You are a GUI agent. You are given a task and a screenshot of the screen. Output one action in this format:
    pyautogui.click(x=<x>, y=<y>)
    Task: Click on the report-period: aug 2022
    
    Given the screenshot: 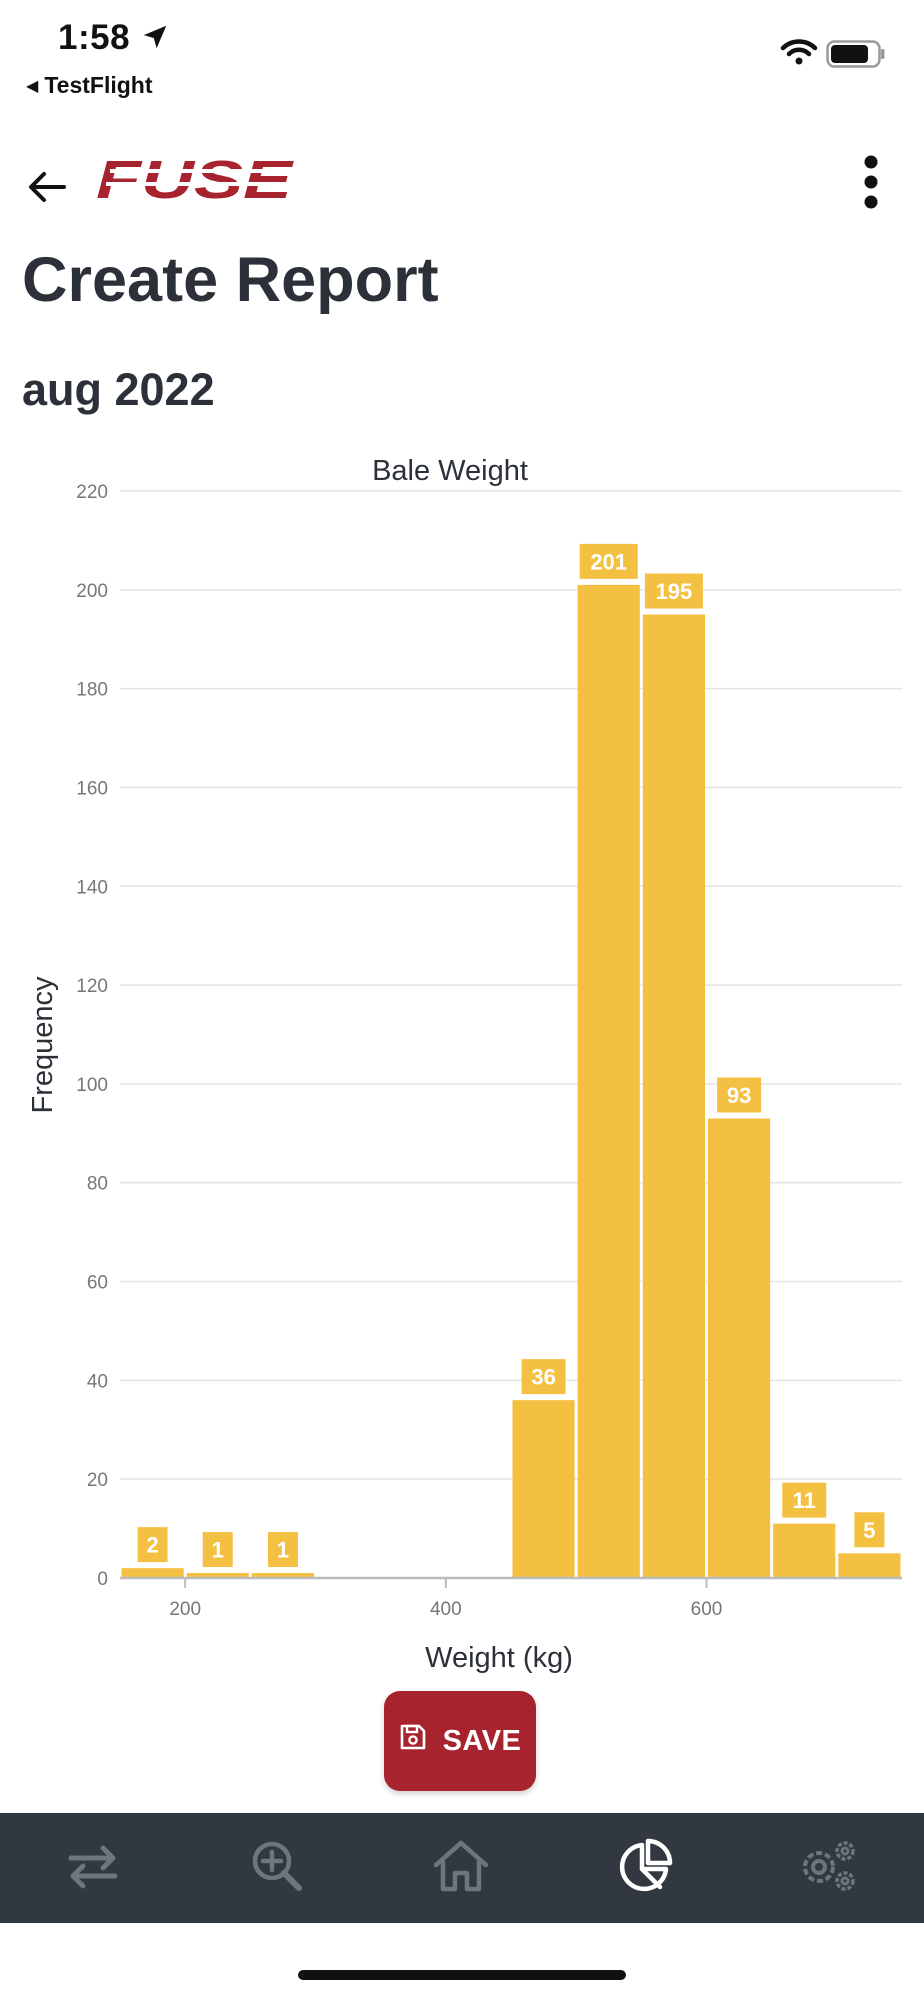 What is the action you would take?
    pyautogui.click(x=118, y=389)
    